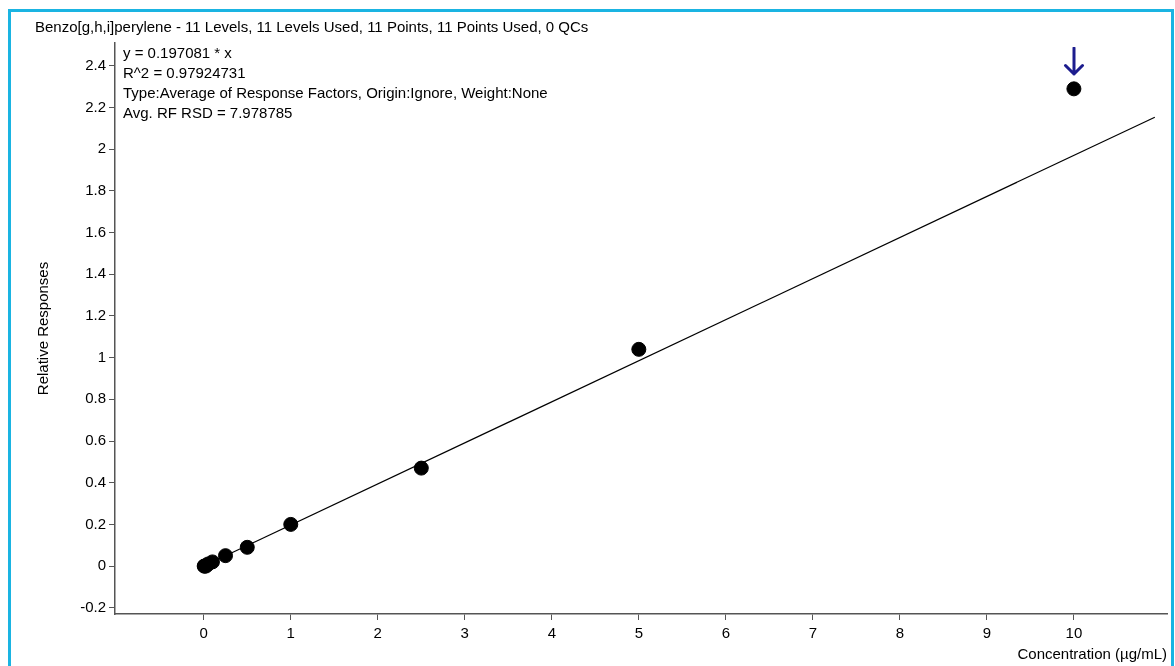 This screenshot has width=1175, height=666. I want to click on annotation: R^2 = 0.97924731, so click(184, 73).